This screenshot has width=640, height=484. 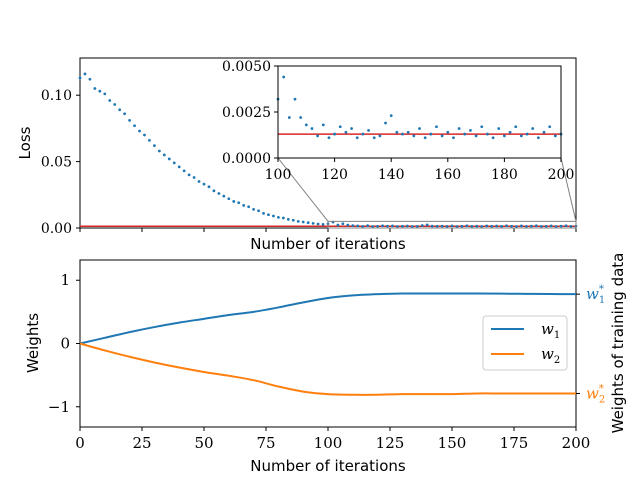 What do you see at coordinates (303, 189) in the screenshot?
I see `zoom-connector-left` at bounding box center [303, 189].